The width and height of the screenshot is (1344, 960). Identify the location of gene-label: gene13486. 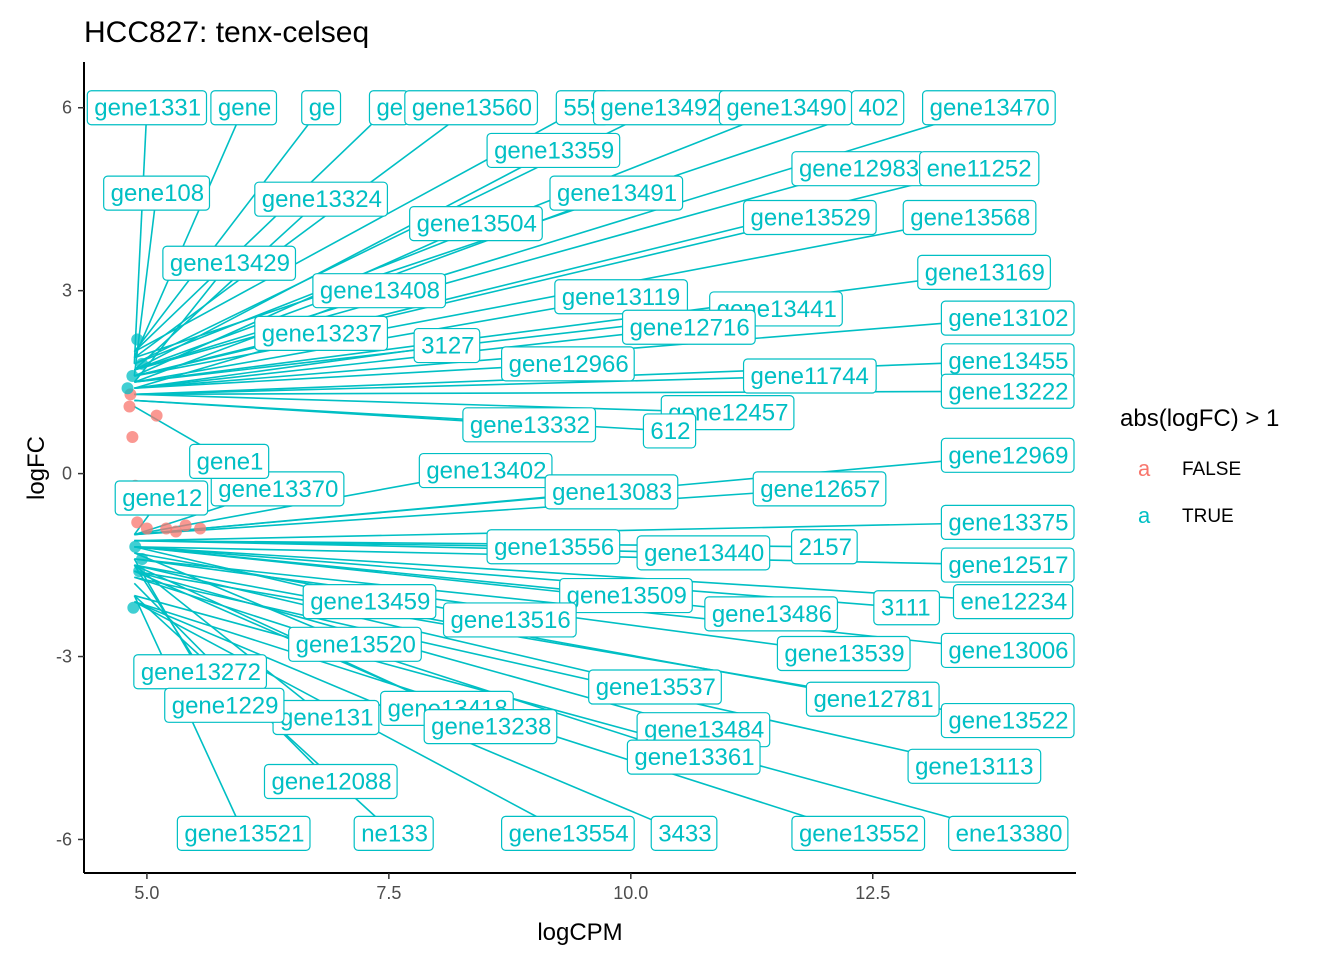
(772, 614).